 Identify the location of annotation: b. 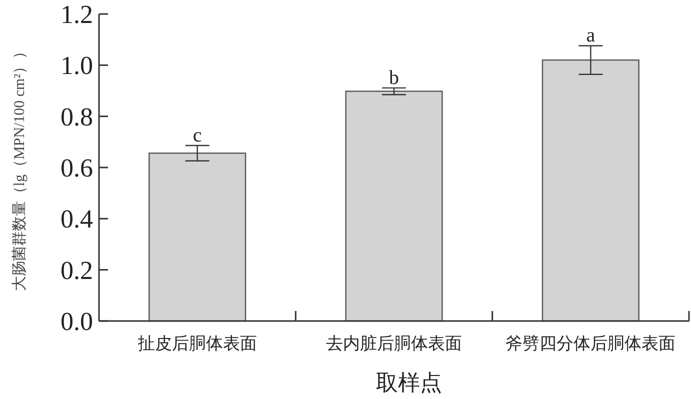
(394, 77).